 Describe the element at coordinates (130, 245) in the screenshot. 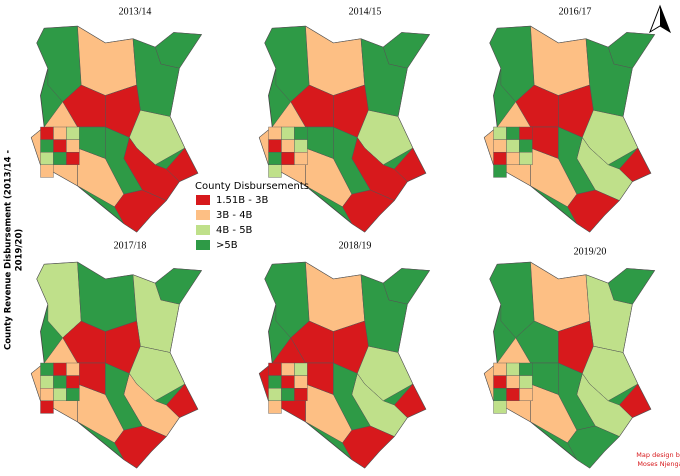

I see `panel-title: 2017/18` at that location.